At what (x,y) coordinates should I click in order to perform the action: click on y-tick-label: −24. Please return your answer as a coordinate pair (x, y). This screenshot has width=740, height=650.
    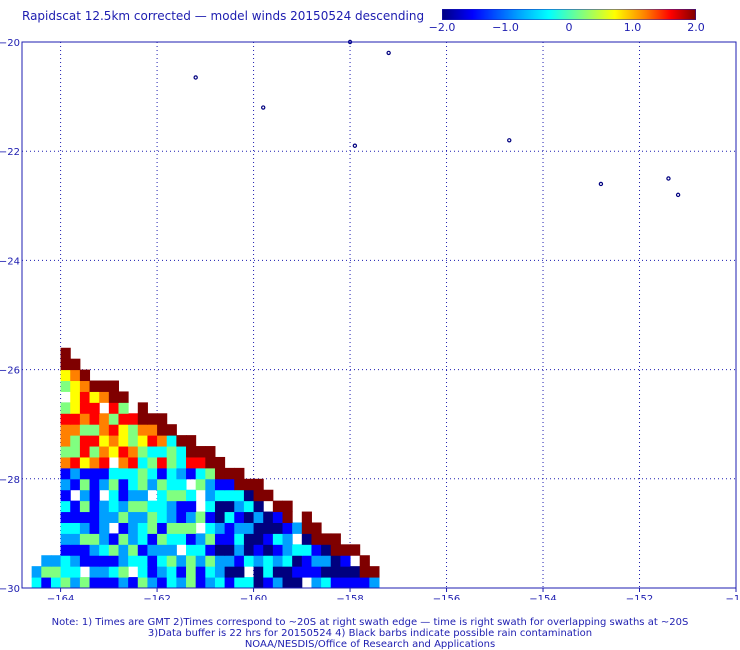
    Looking at the image, I should click on (10, 261).